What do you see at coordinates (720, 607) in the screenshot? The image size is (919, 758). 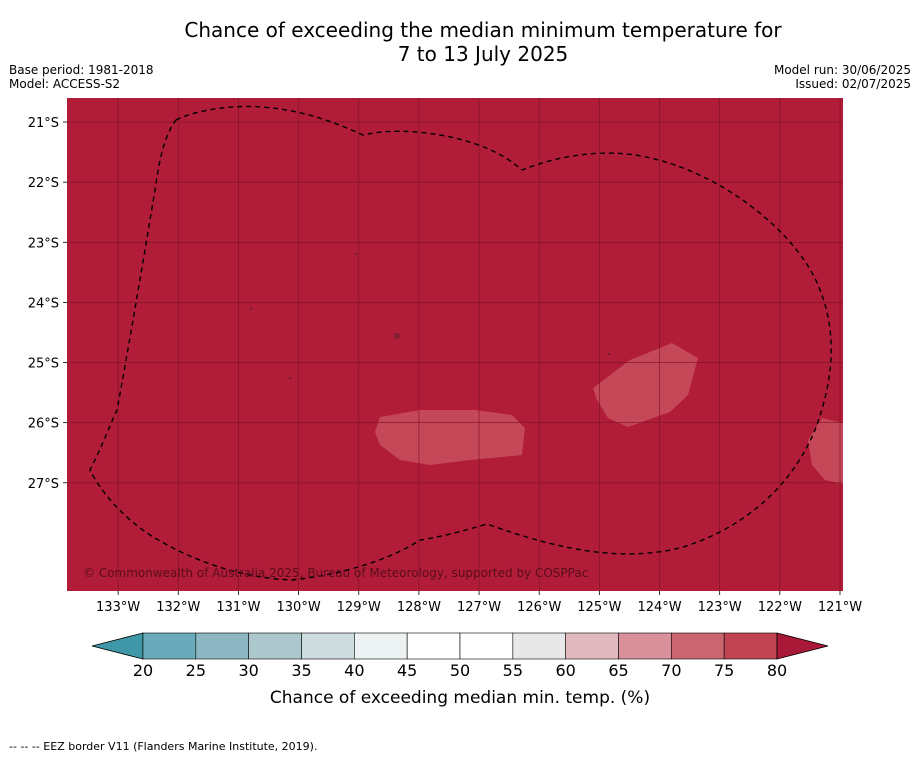 I see `lon-tick-label: 123°W` at bounding box center [720, 607].